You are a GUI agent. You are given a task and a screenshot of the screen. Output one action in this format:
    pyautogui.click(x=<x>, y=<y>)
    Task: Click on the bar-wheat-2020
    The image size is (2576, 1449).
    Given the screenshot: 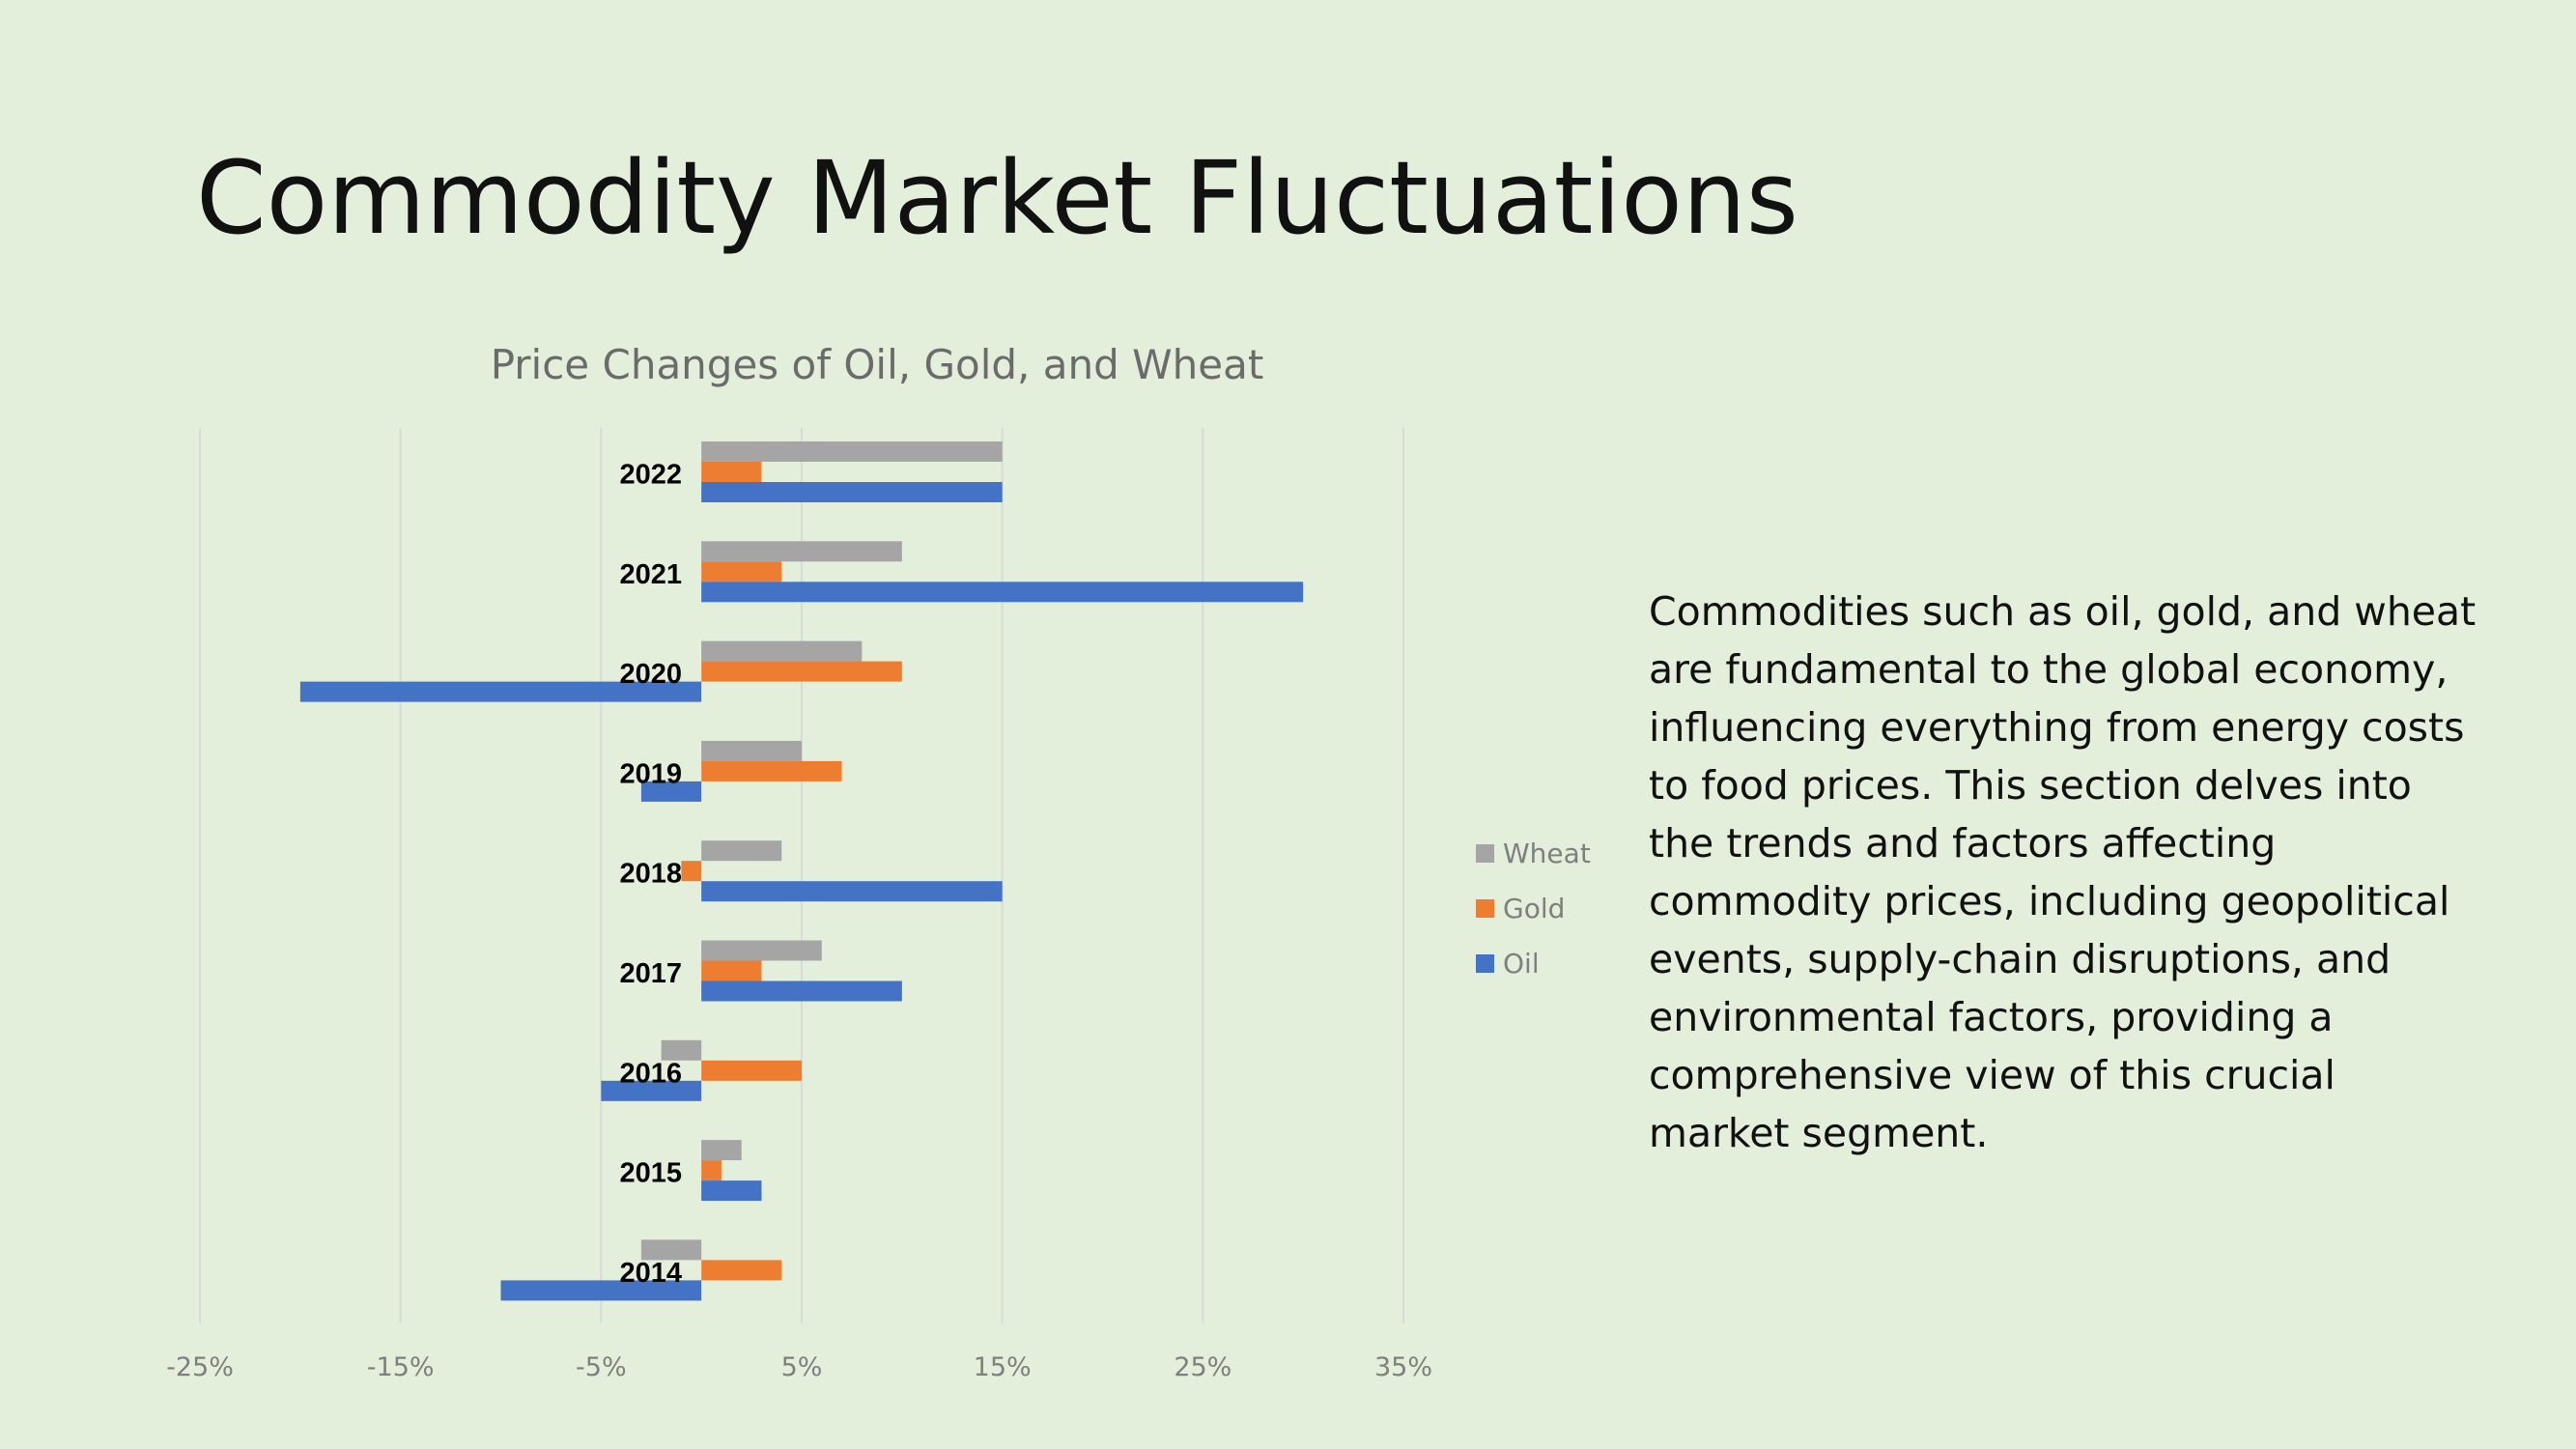 What is the action you would take?
    pyautogui.click(x=782, y=651)
    